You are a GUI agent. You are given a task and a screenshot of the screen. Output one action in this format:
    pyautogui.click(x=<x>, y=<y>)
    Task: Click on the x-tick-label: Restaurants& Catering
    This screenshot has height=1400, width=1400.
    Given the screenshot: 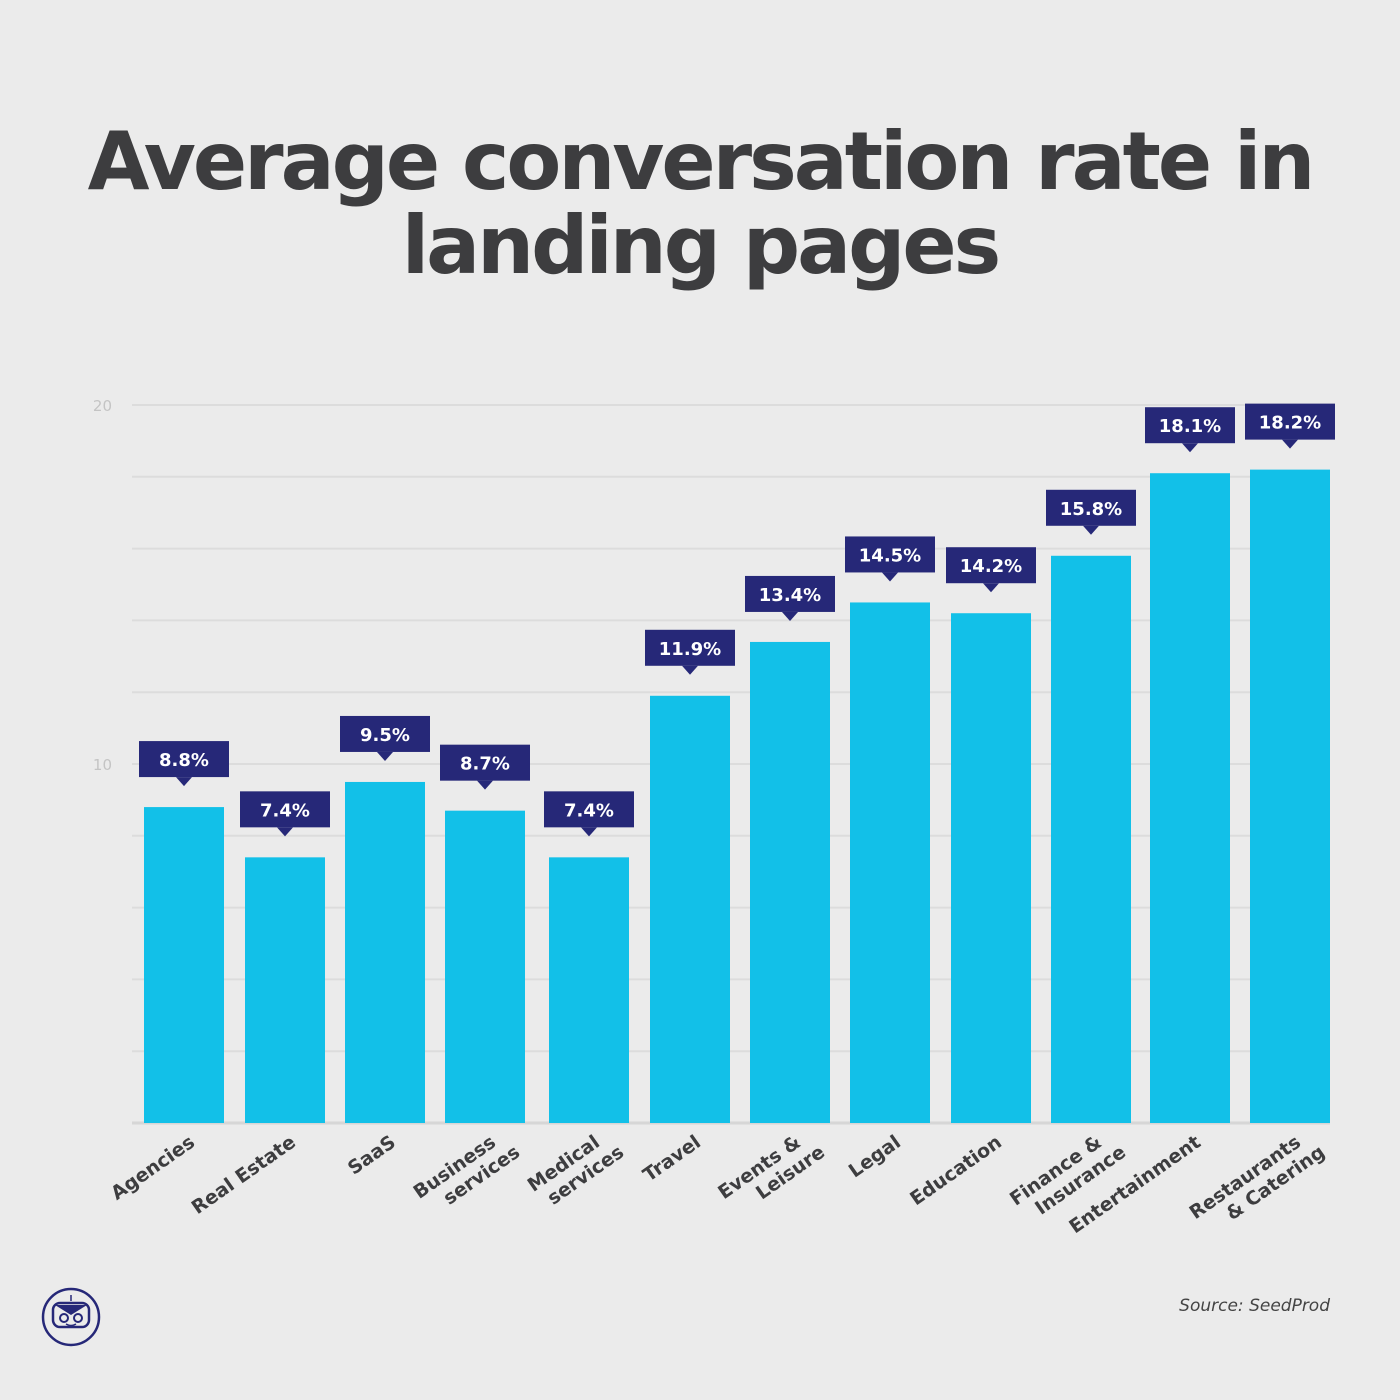 What is the action you would take?
    pyautogui.click(x=1257, y=1182)
    